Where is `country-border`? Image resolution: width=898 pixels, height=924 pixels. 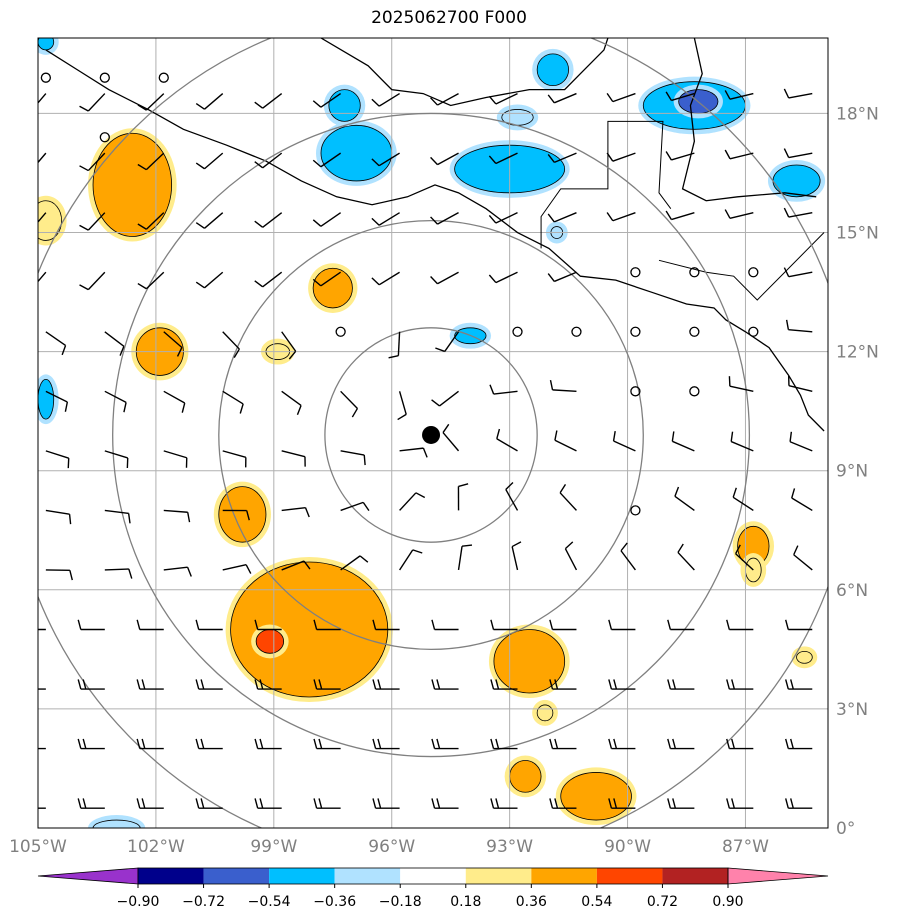
country-border is located at coordinates (741, 266).